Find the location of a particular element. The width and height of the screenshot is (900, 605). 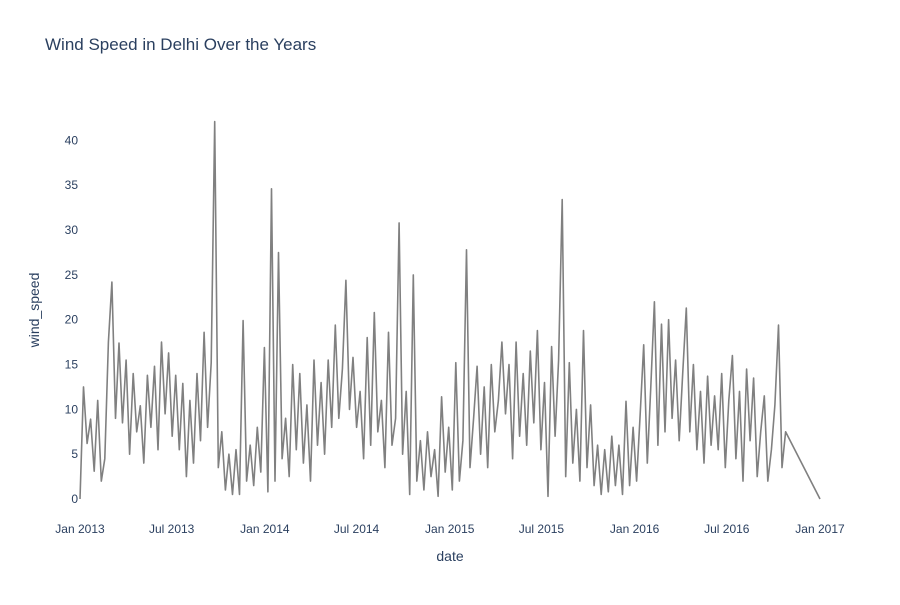

y-tick-label: 10 is located at coordinates (72, 409).